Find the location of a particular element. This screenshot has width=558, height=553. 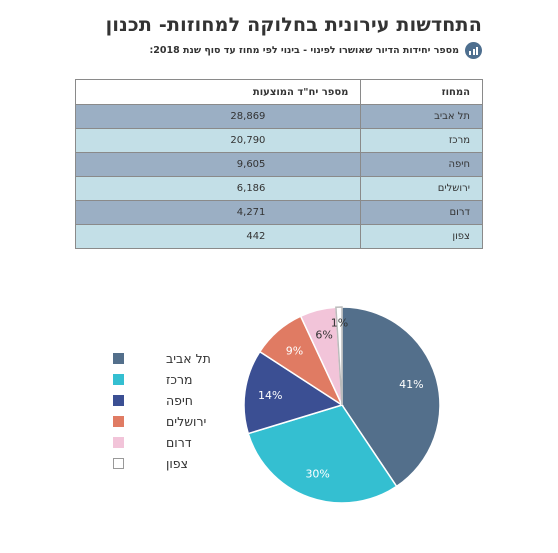

slice-label: 30% is located at coordinates (317, 473).